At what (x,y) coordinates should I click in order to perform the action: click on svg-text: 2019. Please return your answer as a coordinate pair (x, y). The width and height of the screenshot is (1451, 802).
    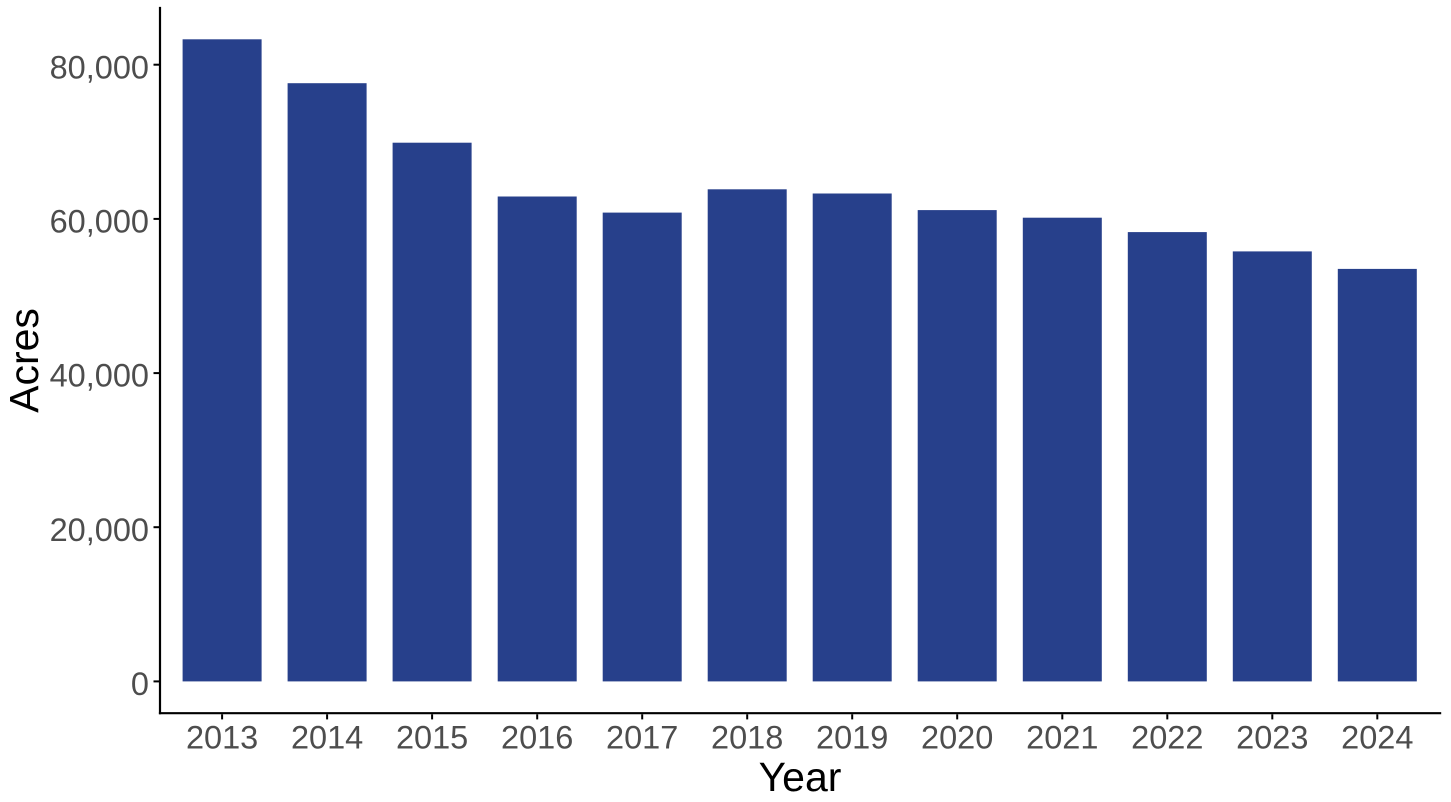
    Looking at the image, I should click on (852, 737).